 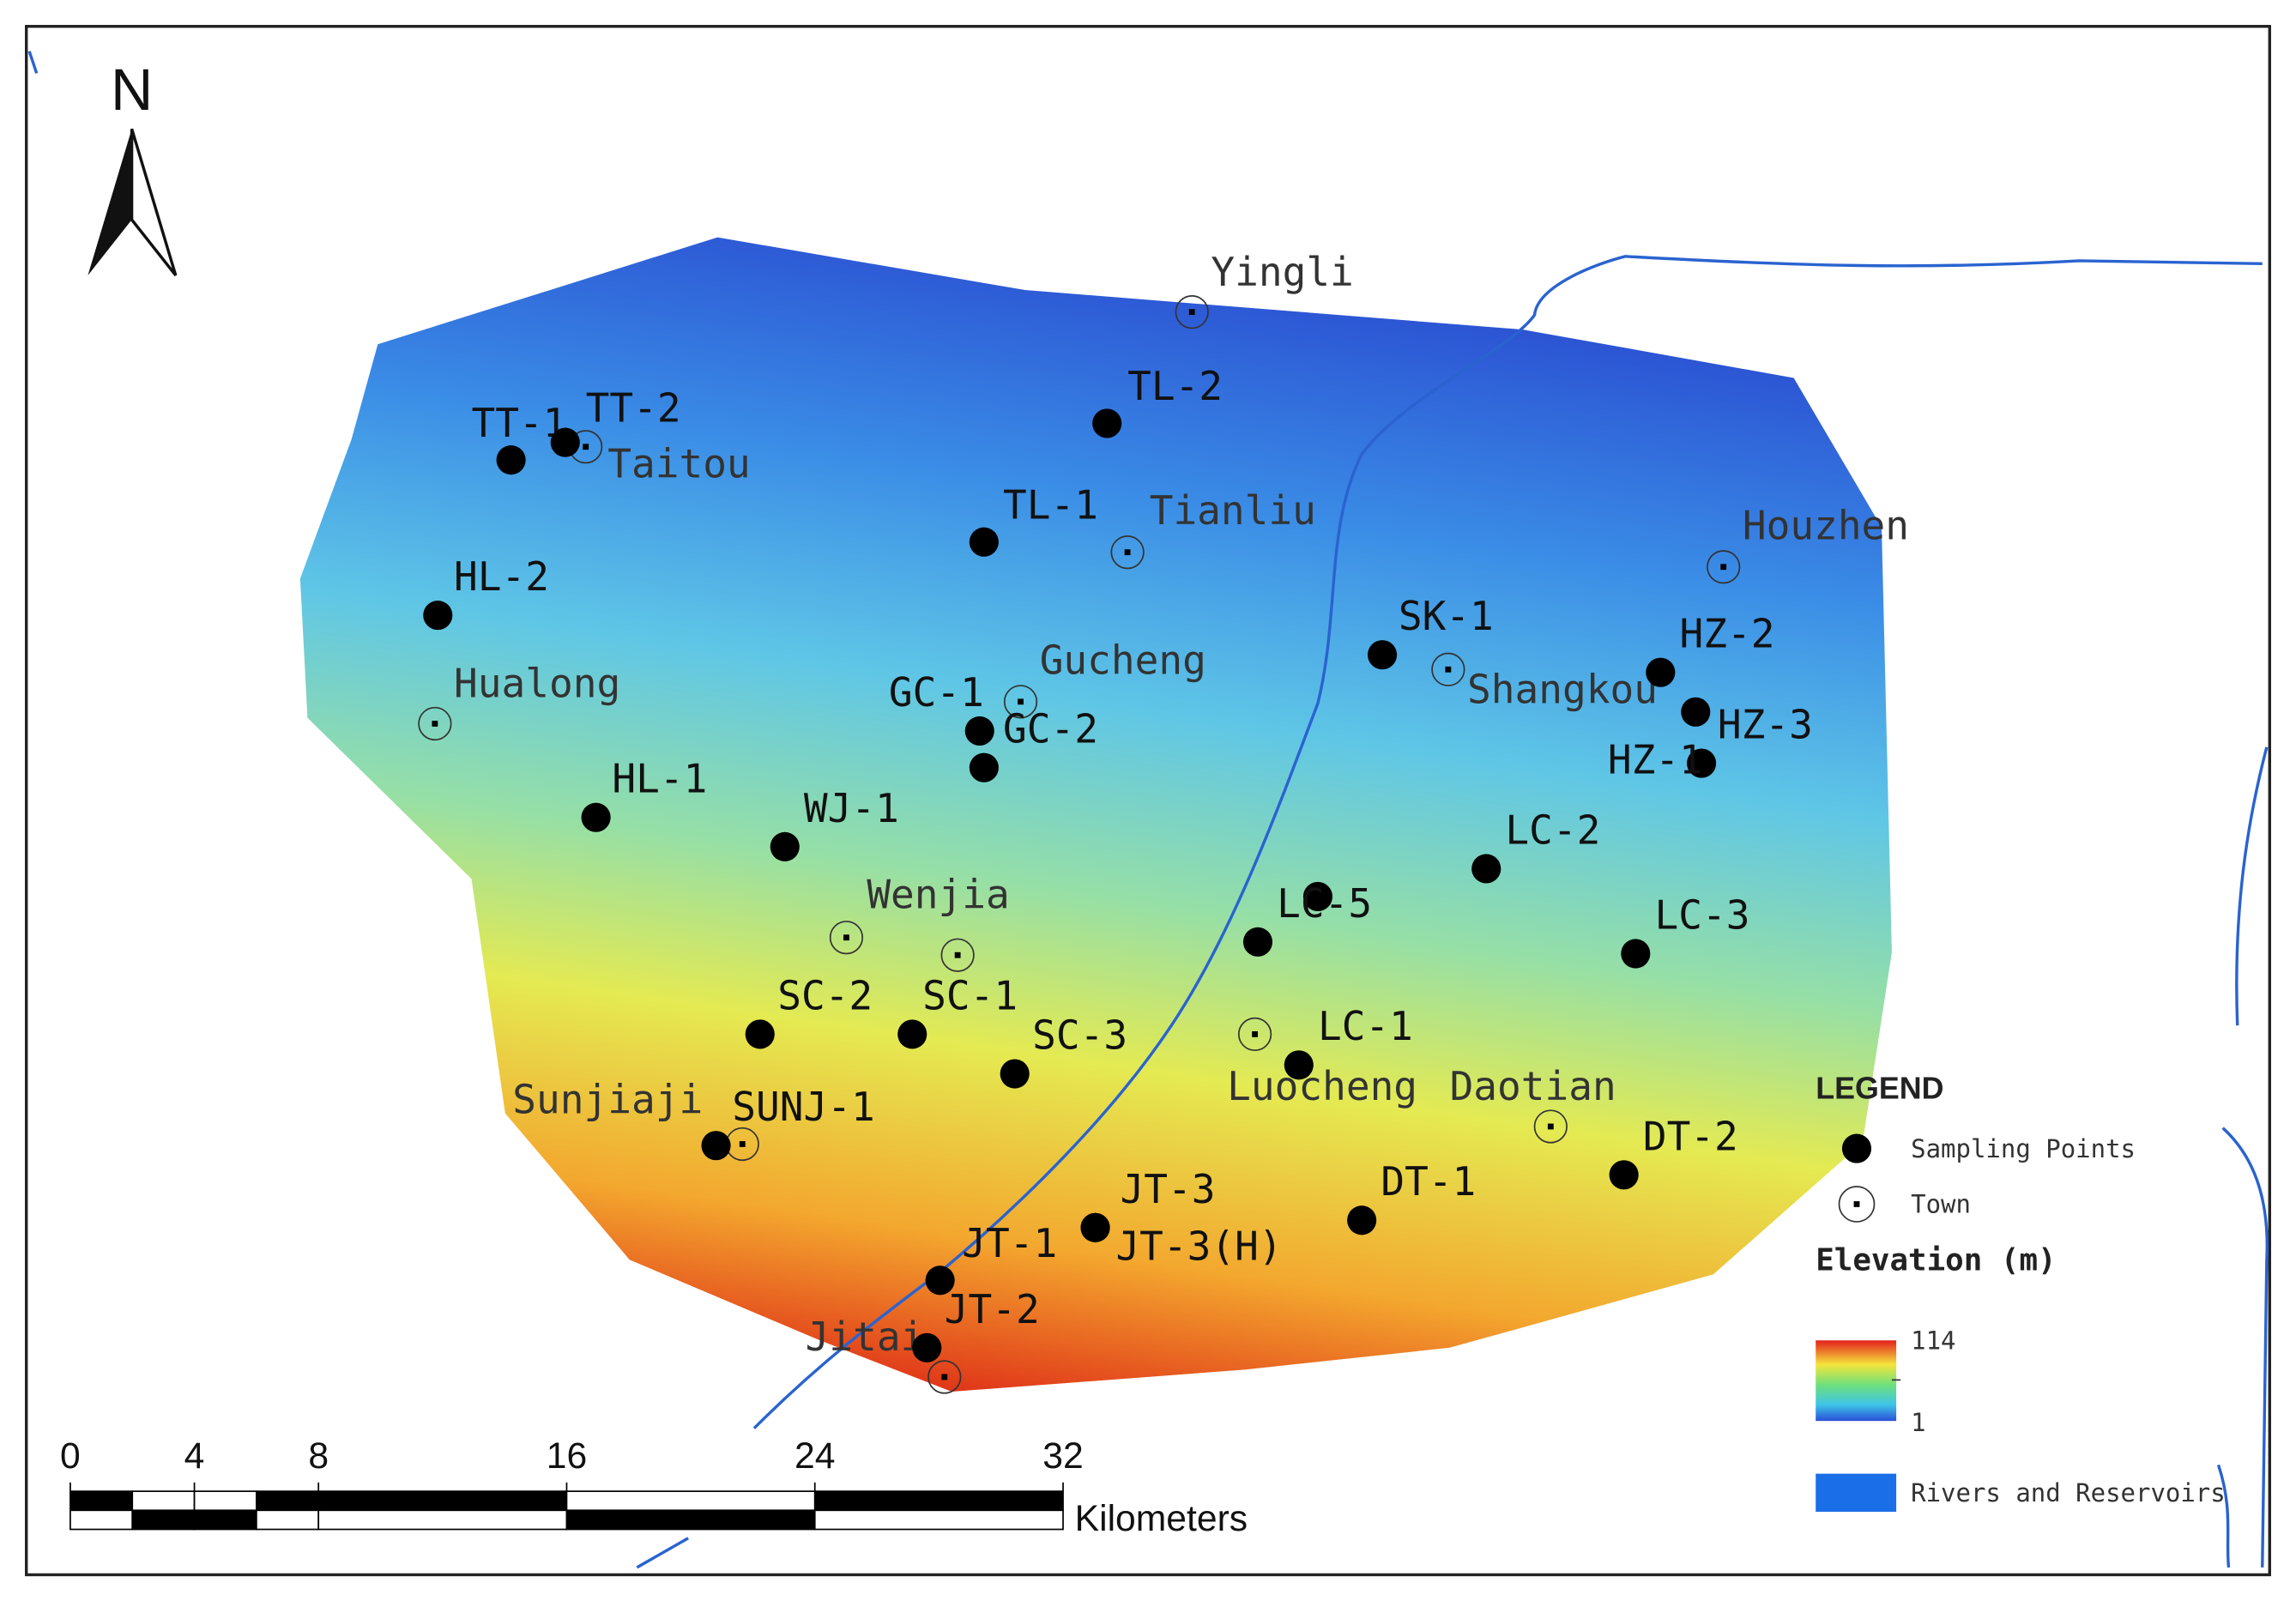 What do you see at coordinates (654, 1487) in the screenshot?
I see `scale-bar: 0 4 8 16 24 32 Kilometers` at bounding box center [654, 1487].